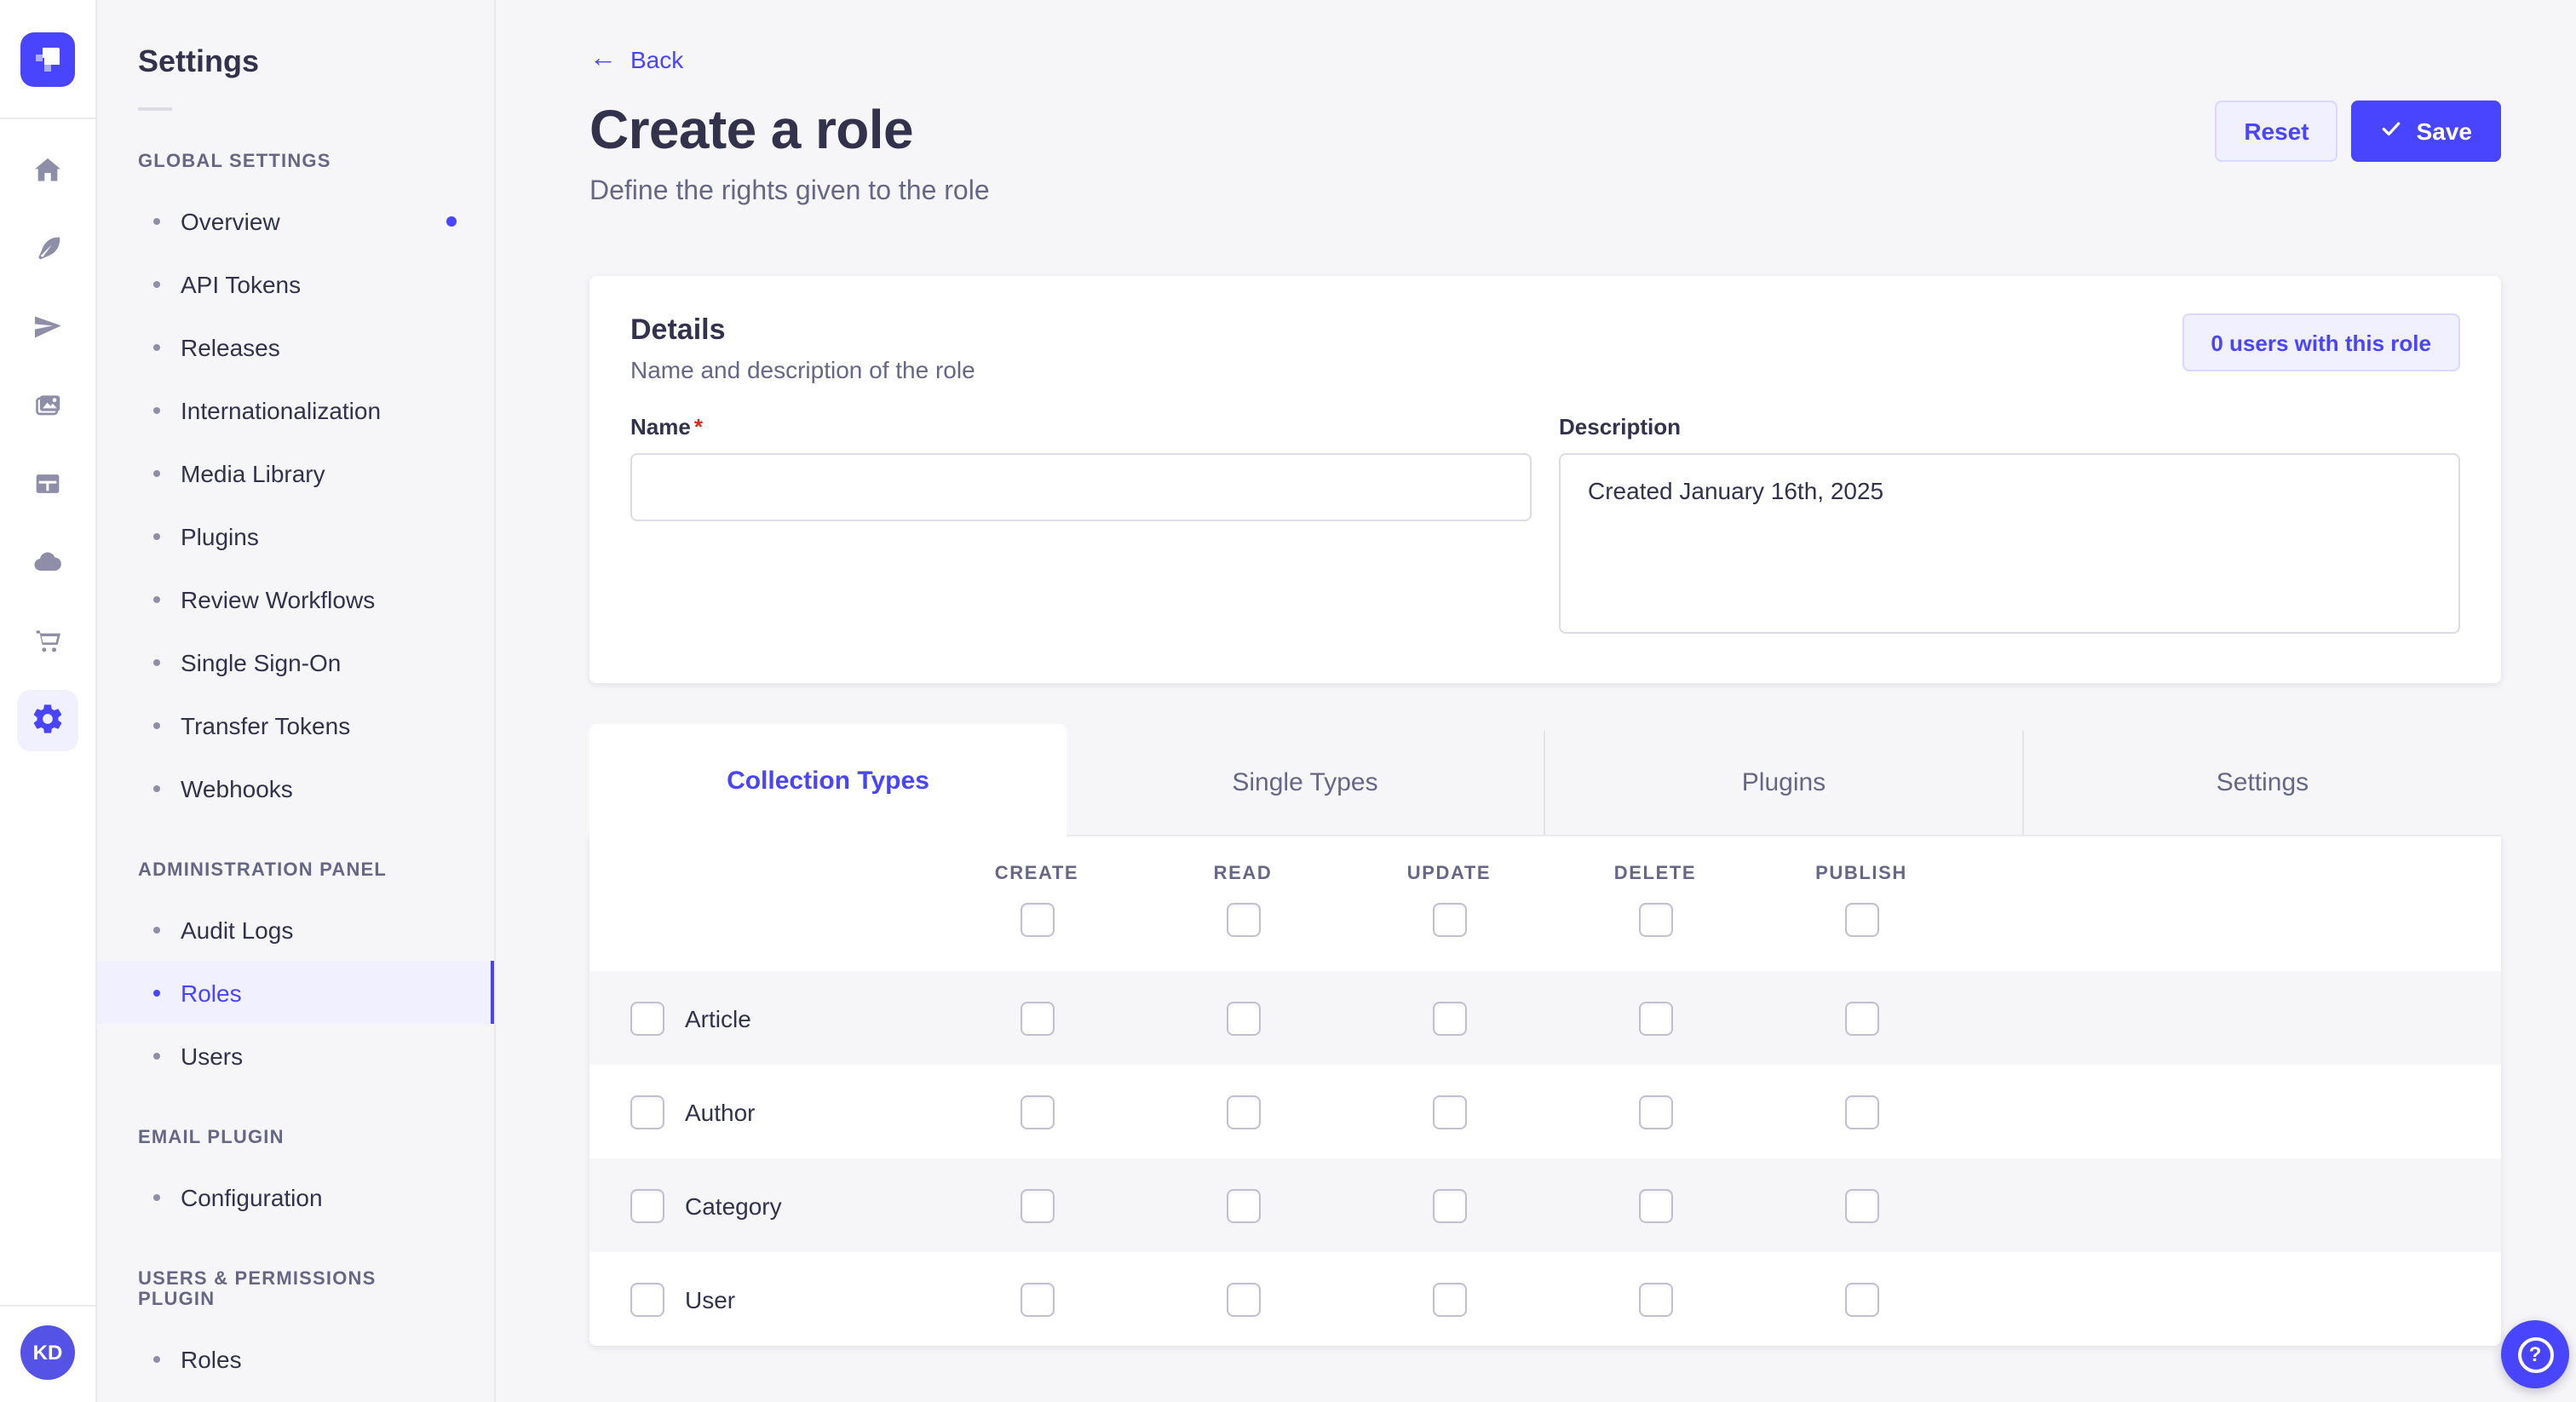  What do you see at coordinates (1655, 1299) in the screenshot?
I see `user-delete-checkbox` at bounding box center [1655, 1299].